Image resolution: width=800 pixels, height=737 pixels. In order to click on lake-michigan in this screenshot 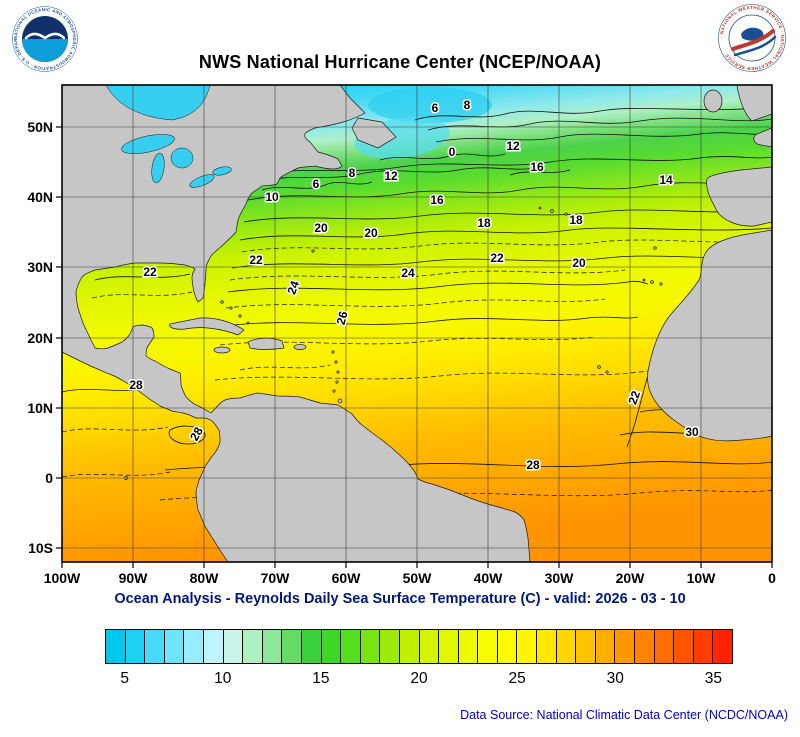, I will do `click(158, 168)`.